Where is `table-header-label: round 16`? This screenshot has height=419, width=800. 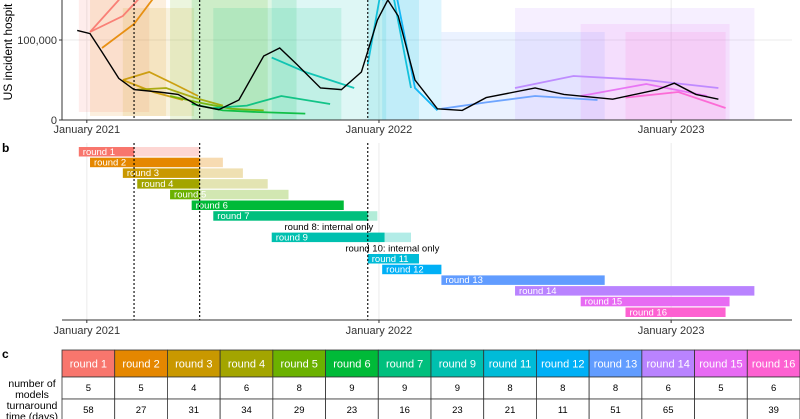 table-header-label: round 16 is located at coordinates (773, 365).